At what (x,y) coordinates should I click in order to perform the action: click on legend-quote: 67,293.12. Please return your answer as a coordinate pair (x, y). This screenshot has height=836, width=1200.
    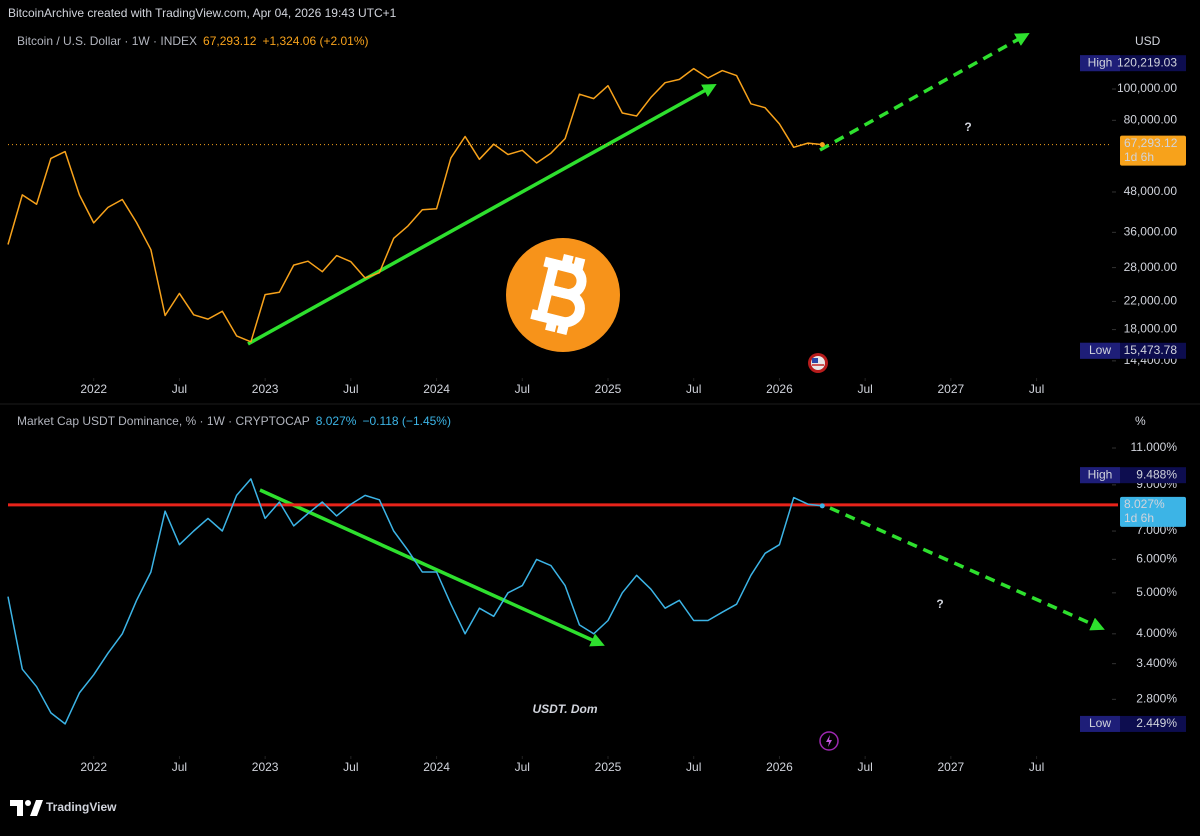
    Looking at the image, I should click on (230, 41).